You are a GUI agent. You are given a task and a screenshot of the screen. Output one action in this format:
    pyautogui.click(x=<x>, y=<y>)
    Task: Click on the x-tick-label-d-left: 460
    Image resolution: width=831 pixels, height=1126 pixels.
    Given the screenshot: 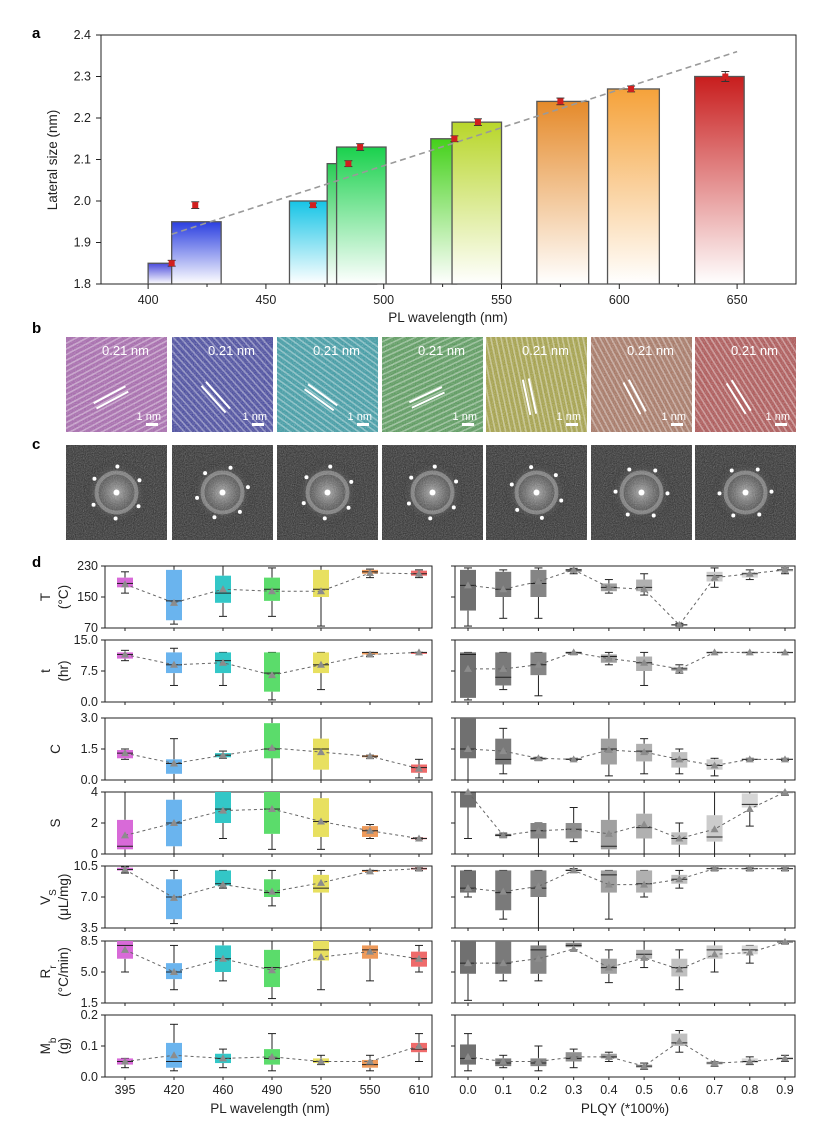 What is the action you would take?
    pyautogui.click(x=223, y=1090)
    